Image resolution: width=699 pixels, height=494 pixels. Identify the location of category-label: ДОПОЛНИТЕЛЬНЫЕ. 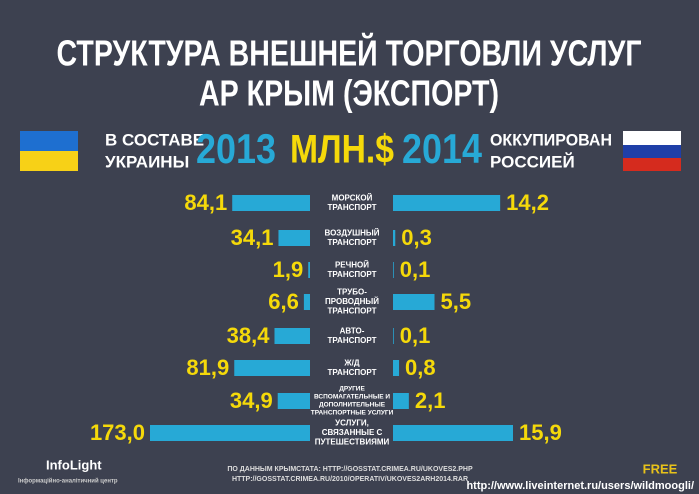
(352, 405).